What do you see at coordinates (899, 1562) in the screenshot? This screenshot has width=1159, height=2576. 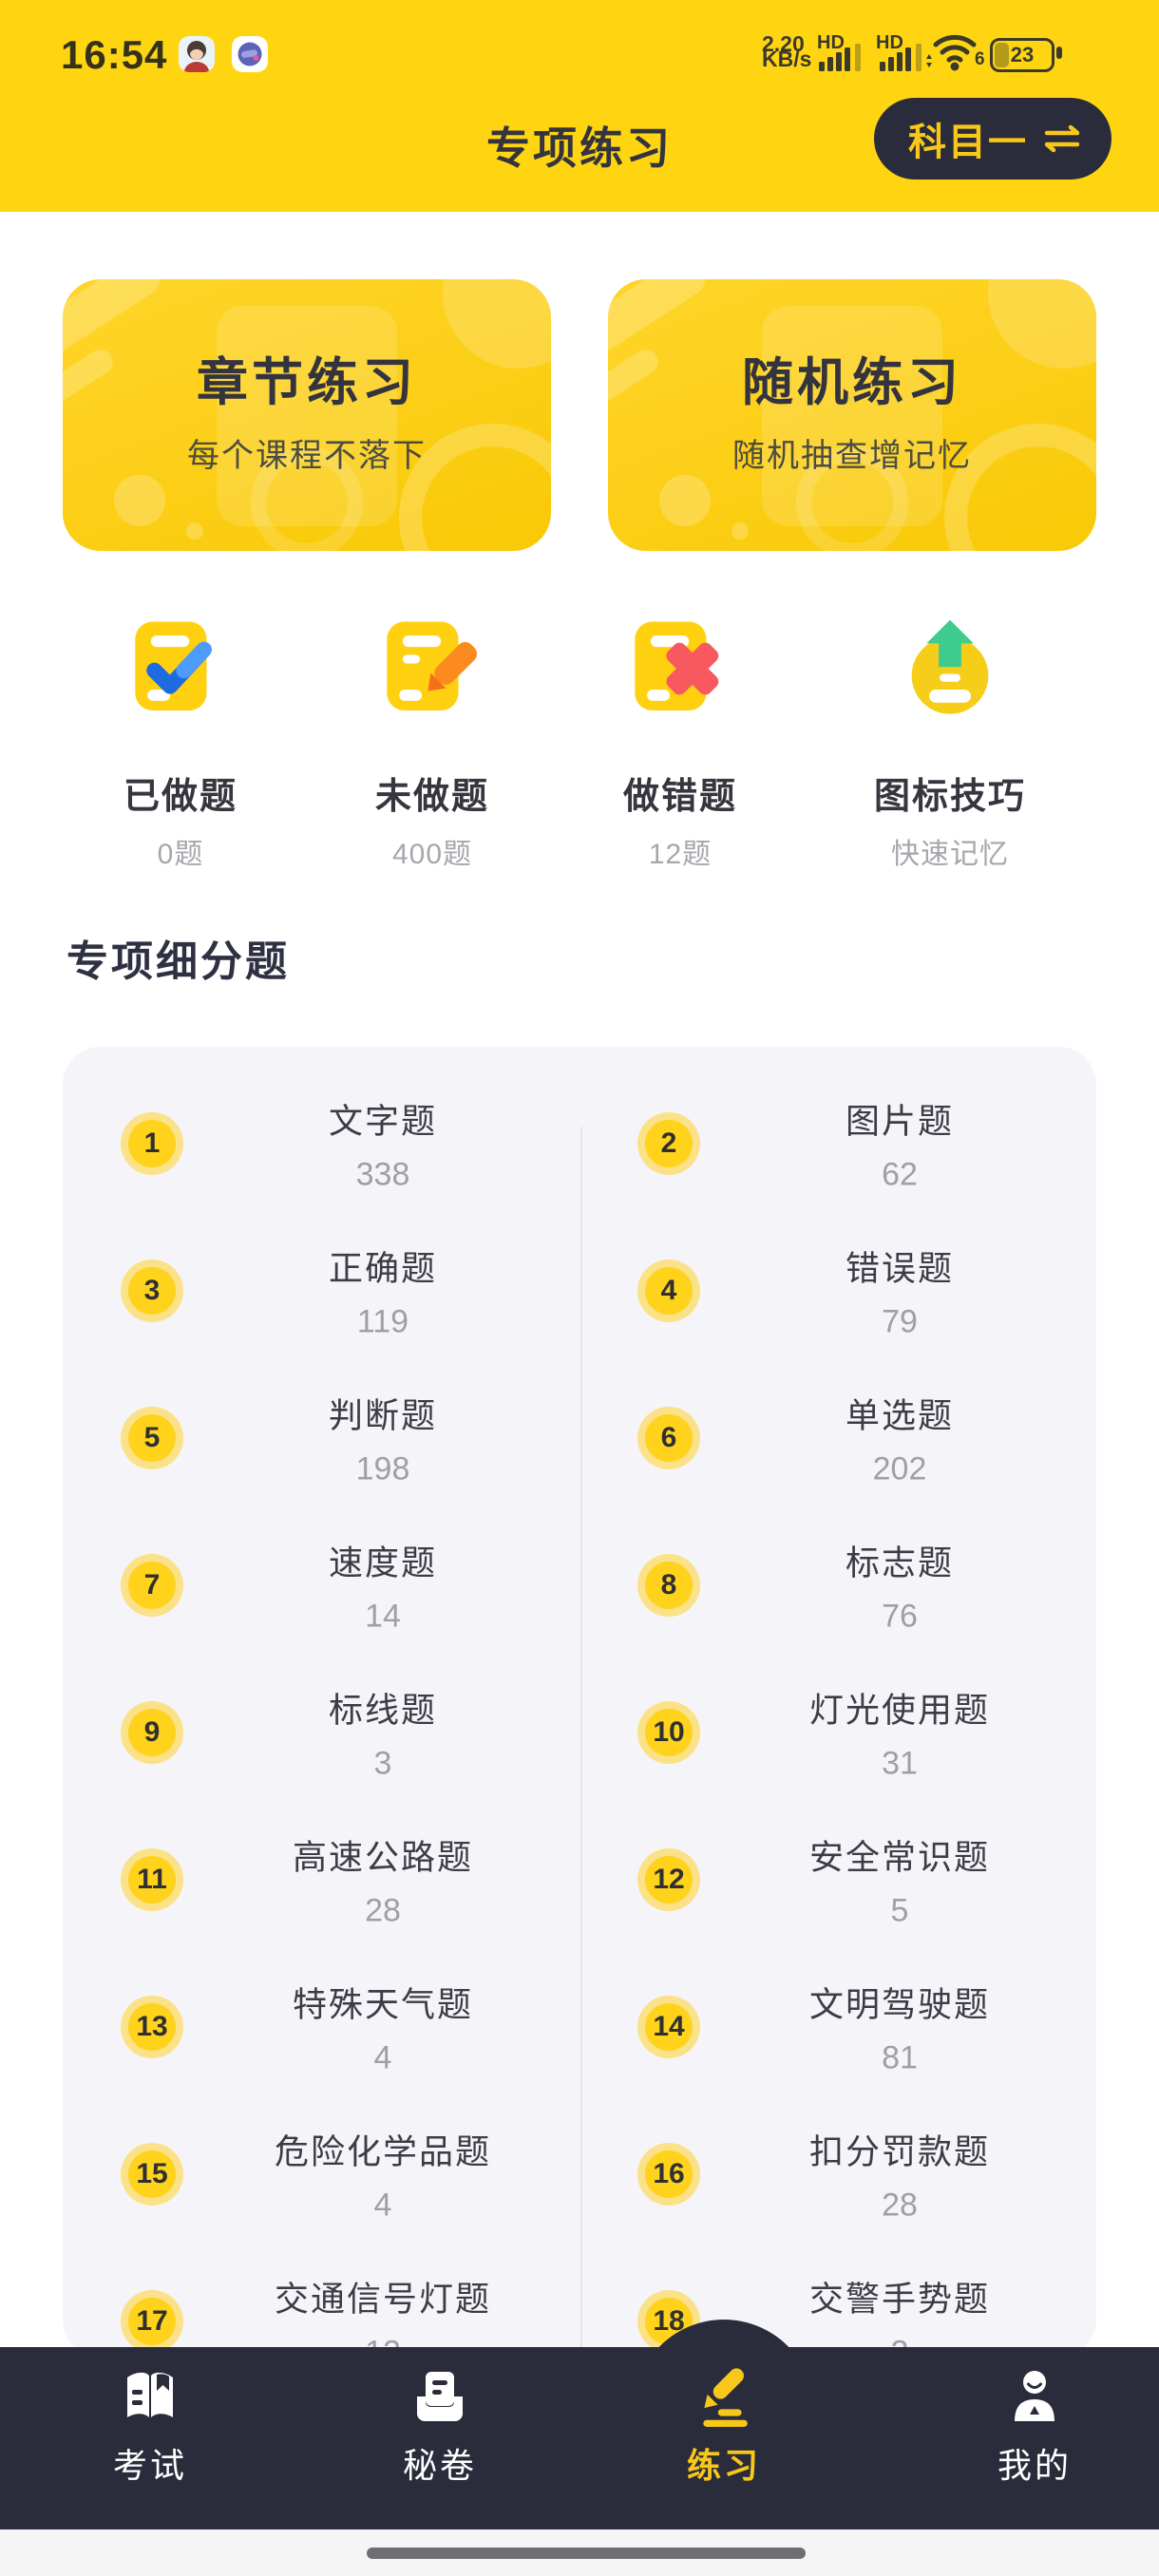 I see `subcat-label: 标志题` at bounding box center [899, 1562].